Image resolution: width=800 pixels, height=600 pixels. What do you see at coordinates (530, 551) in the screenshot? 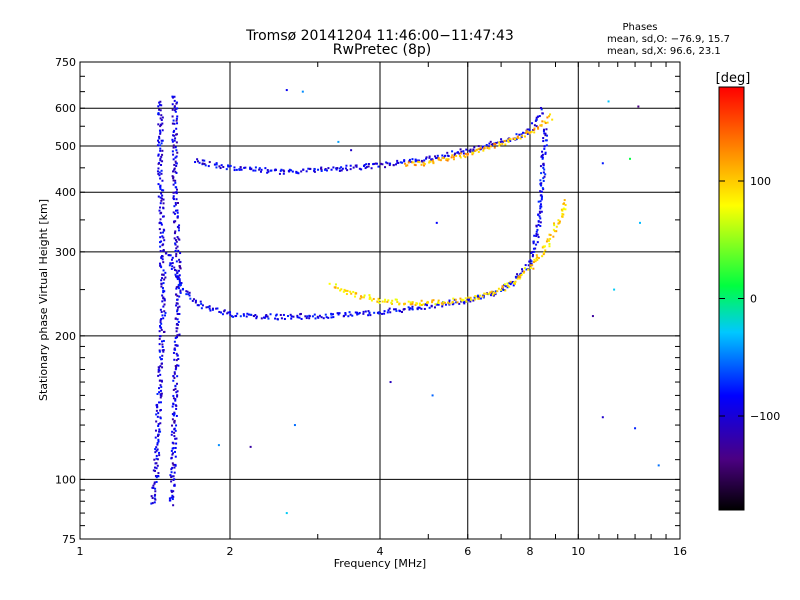
I see `x-tick-label: 8` at bounding box center [530, 551].